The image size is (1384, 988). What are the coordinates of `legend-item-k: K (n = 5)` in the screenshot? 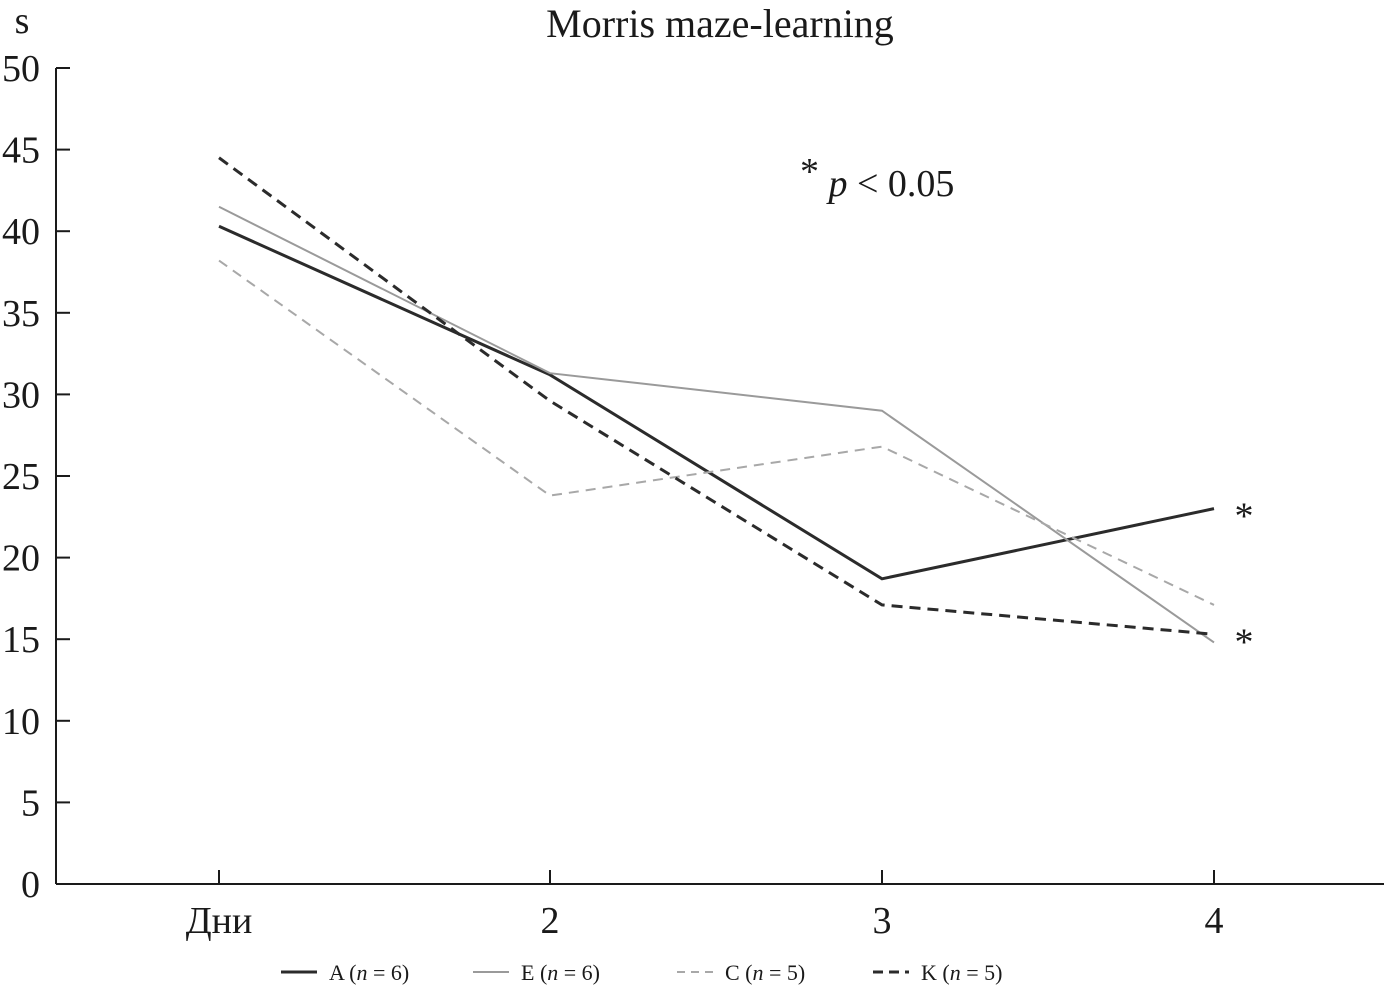 It's located at (937, 972).